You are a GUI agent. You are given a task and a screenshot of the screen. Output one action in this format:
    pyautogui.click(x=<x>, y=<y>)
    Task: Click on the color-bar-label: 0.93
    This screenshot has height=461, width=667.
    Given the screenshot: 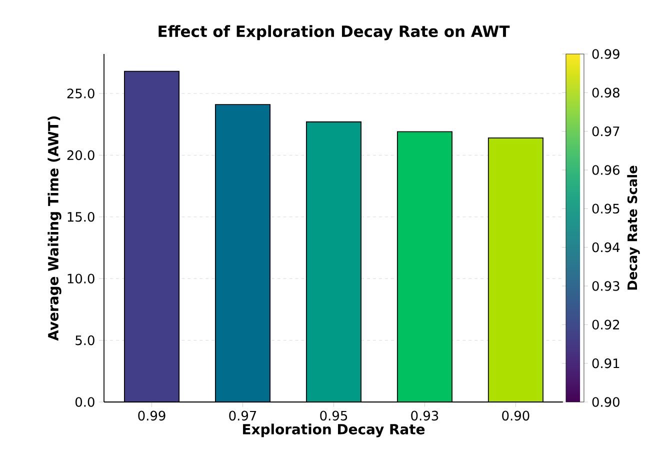 What is the action you would take?
    pyautogui.click(x=606, y=286)
    